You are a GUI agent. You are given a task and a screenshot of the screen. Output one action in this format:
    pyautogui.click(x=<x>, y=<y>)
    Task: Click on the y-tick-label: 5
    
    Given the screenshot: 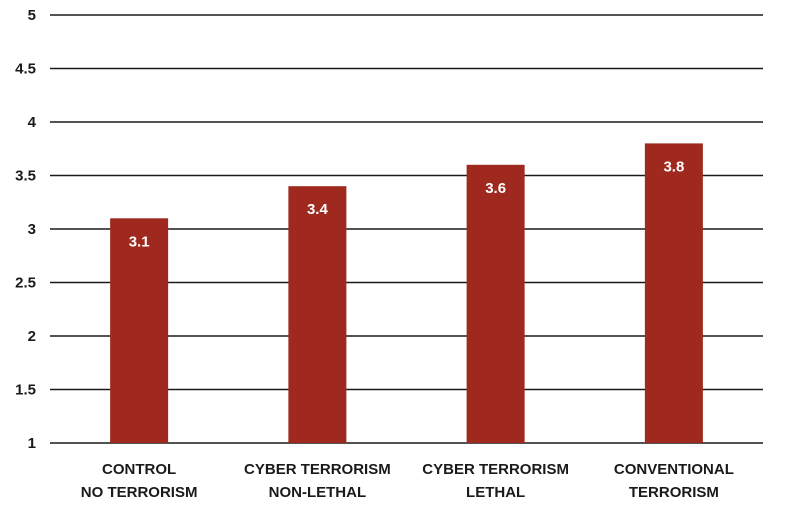 What is the action you would take?
    pyautogui.click(x=32, y=15)
    